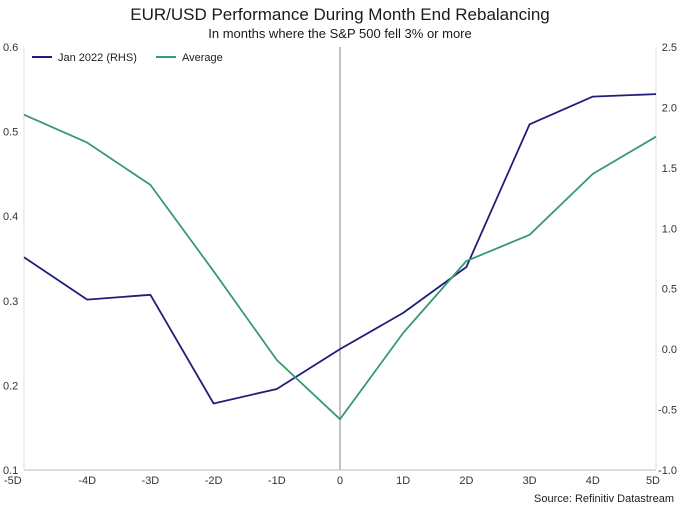  I want to click on legend: Jan 2022 (RHS) Average, so click(127, 58).